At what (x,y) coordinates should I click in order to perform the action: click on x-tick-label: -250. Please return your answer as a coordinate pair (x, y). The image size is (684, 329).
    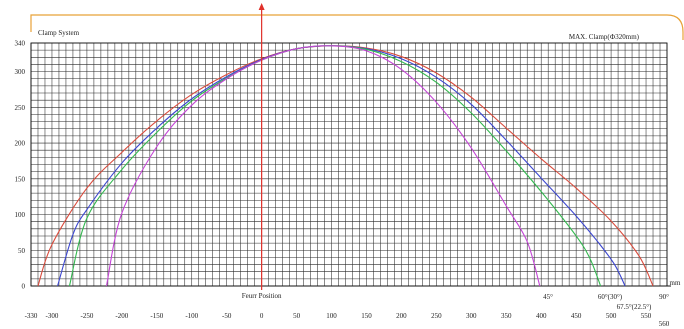
    Looking at the image, I should click on (86, 316).